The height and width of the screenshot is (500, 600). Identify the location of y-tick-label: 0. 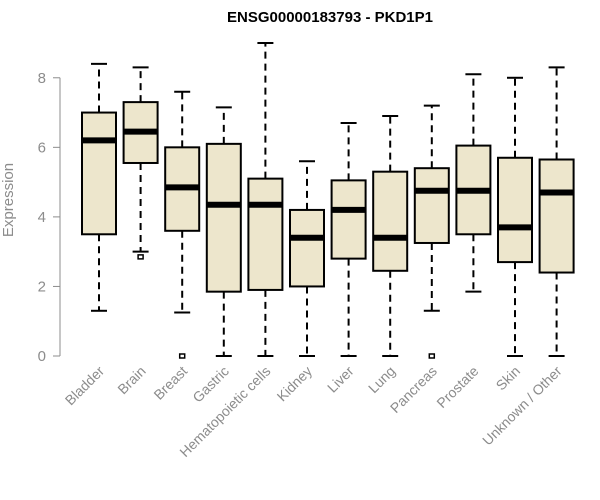
(42, 356).